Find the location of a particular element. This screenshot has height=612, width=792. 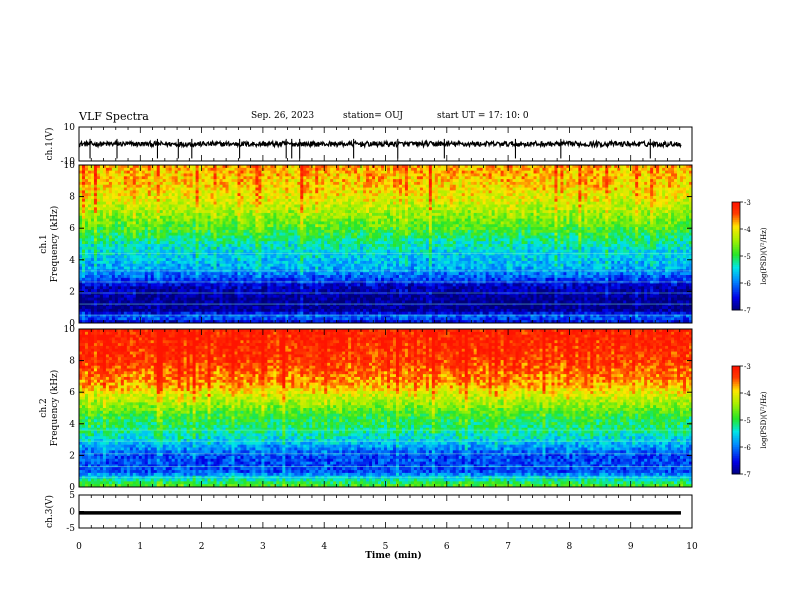

x-tick-label-1: 1 is located at coordinates (140, 547).